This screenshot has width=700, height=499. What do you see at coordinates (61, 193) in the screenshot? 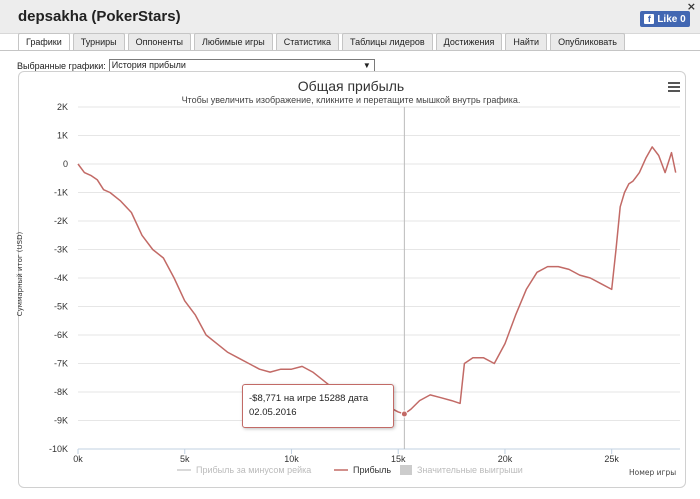
I see `y-tick-label: -1K` at bounding box center [61, 193].